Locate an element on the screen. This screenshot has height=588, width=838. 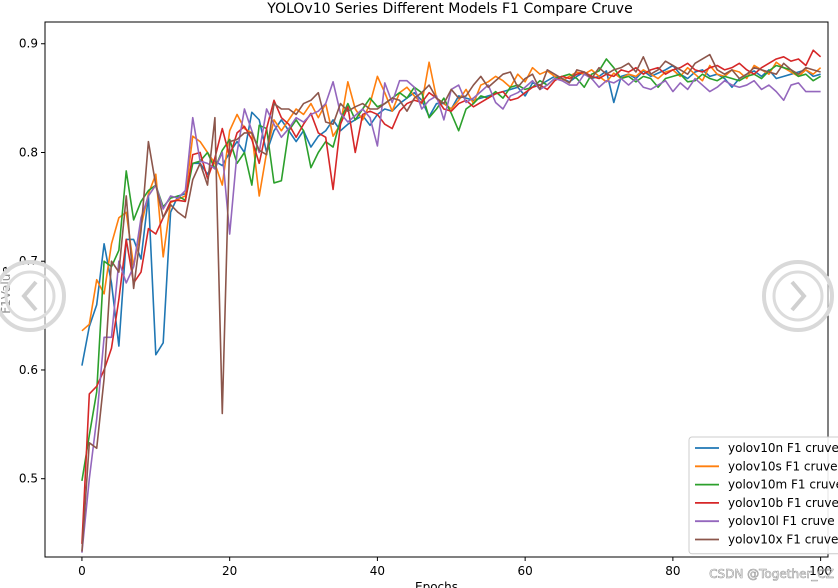
x-tick-label: 20 is located at coordinates (229, 571).